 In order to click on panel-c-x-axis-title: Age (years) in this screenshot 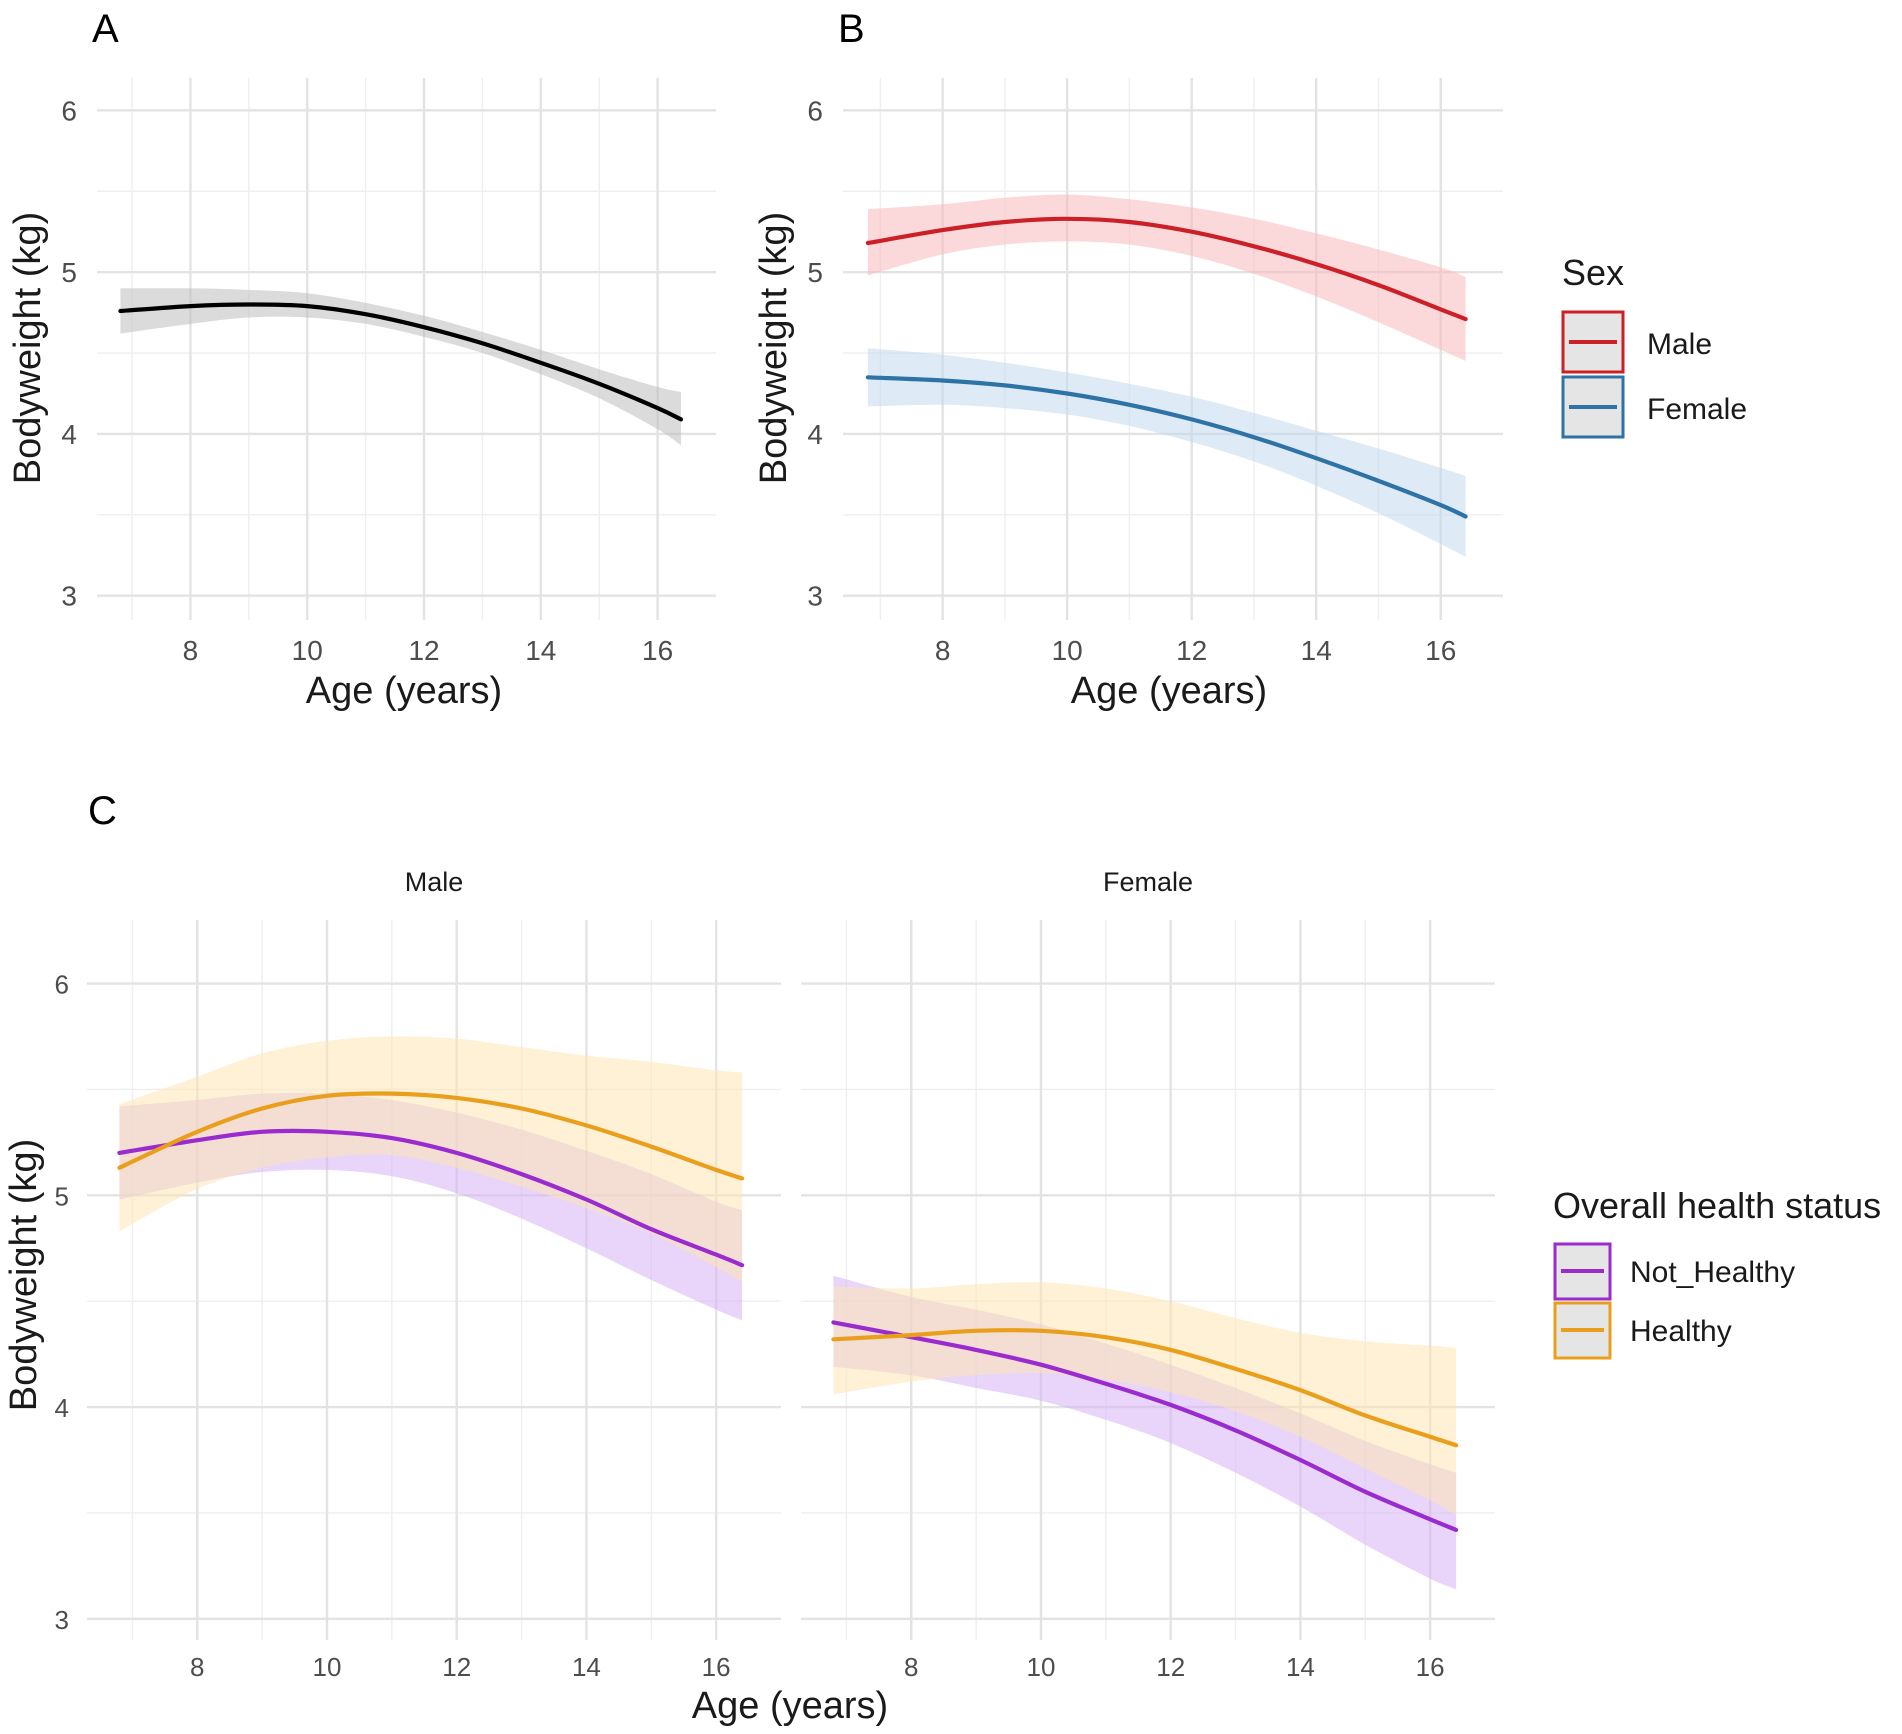, I will do `click(790, 1706)`.